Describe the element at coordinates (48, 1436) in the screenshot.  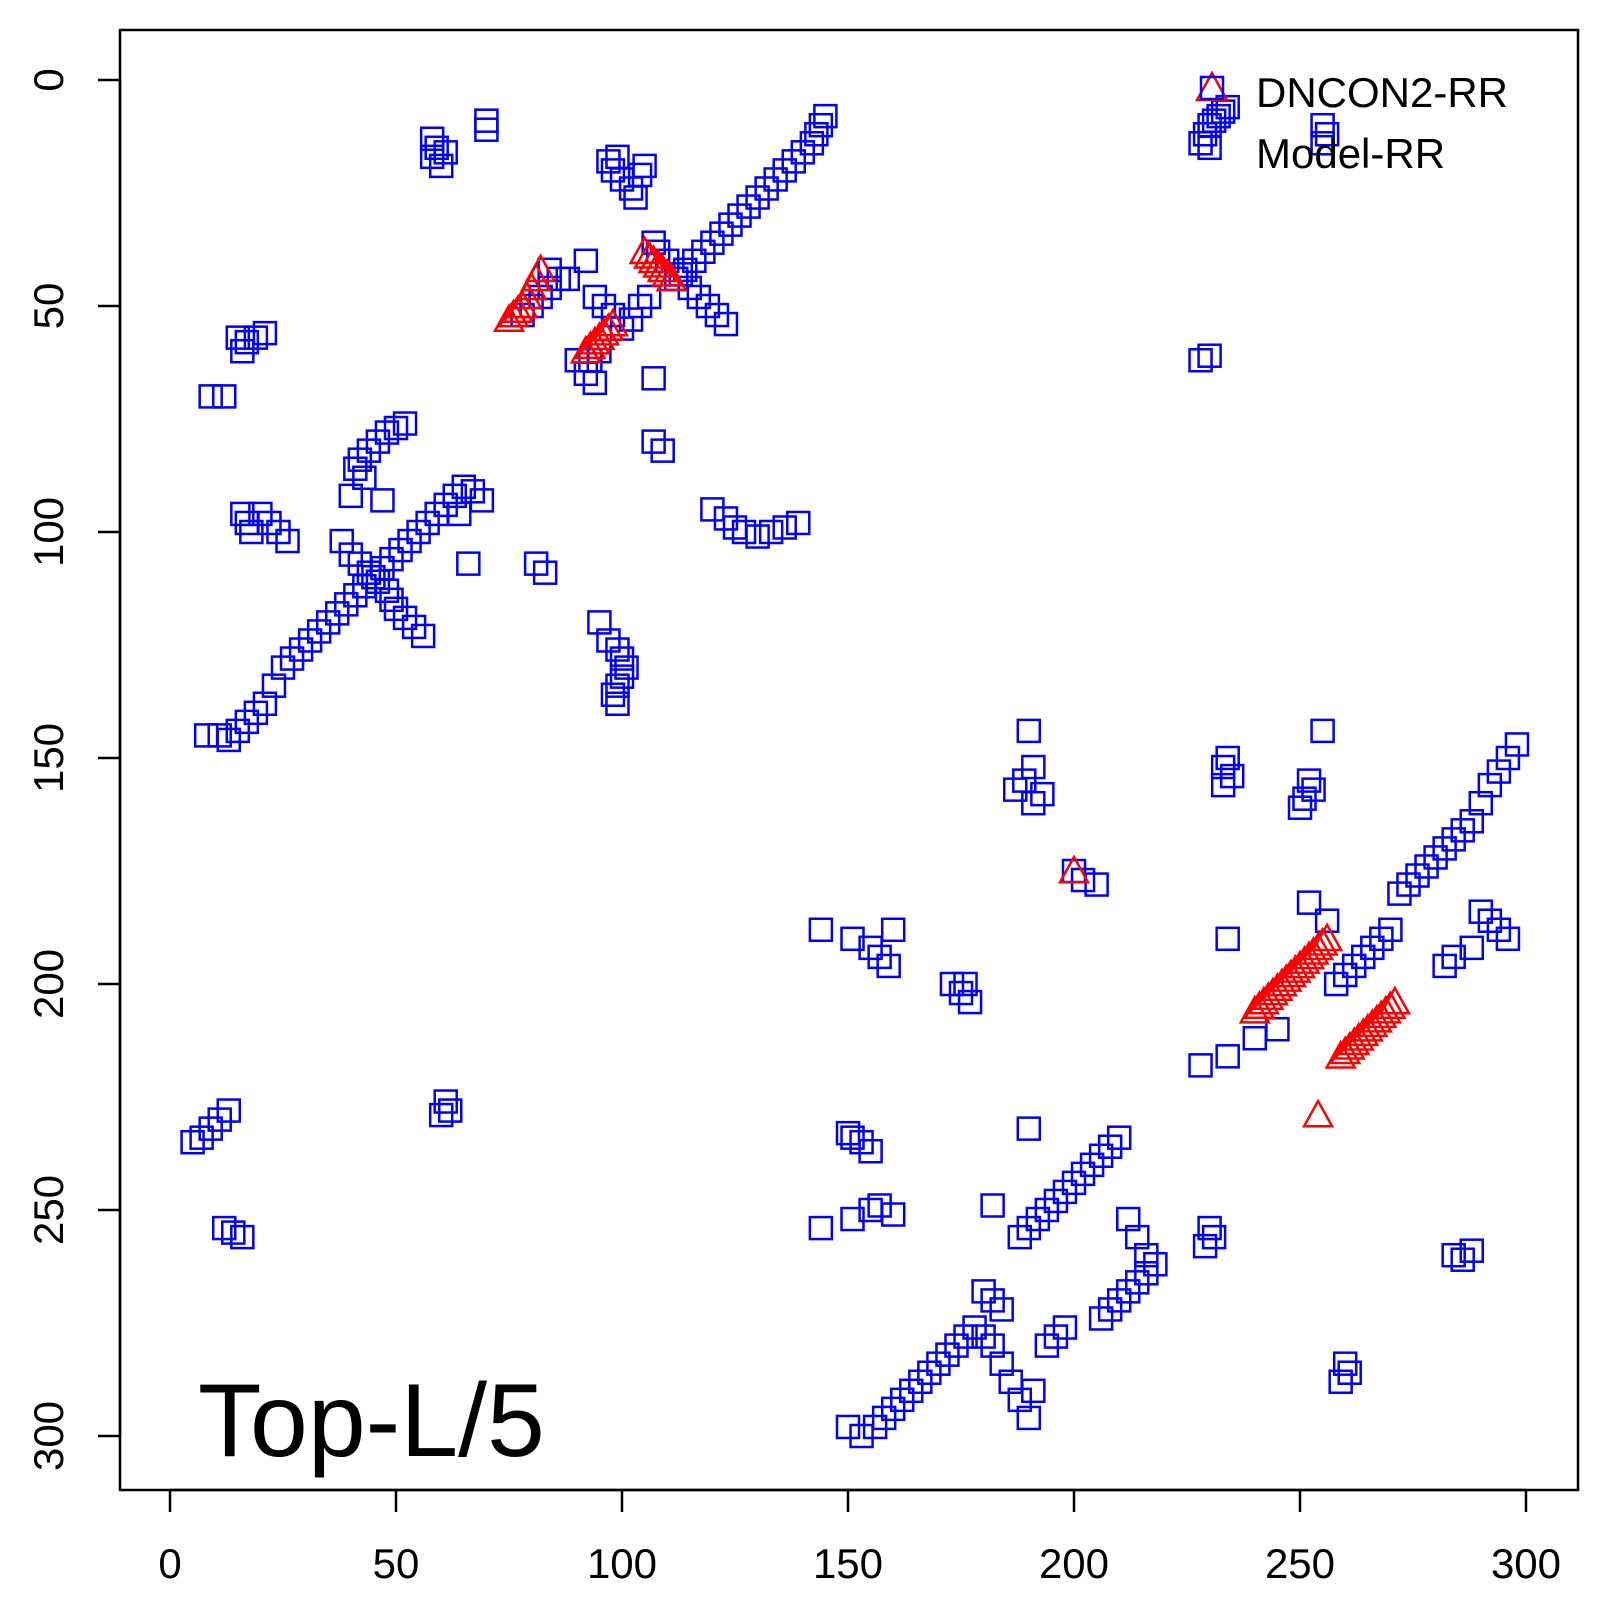
I see `y-tick-label: 300` at that location.